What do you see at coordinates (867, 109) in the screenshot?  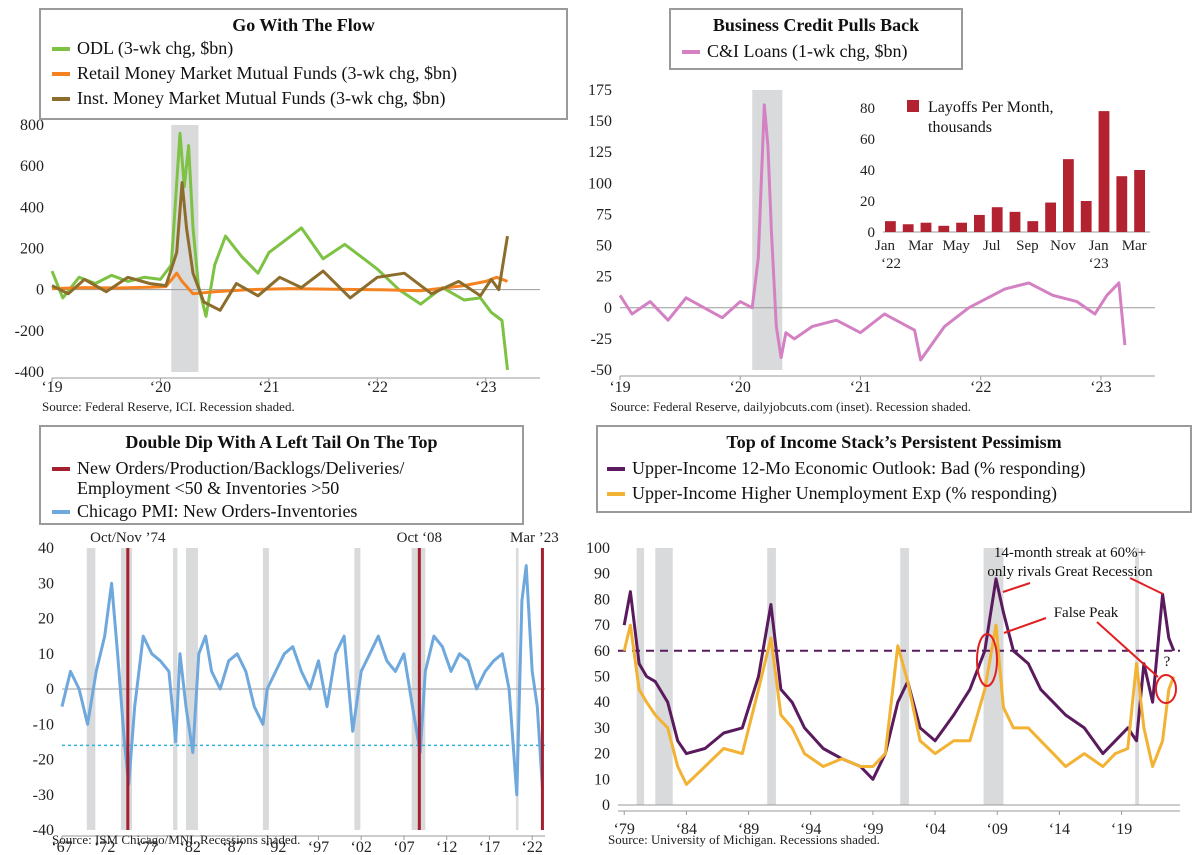 I see `inset-y-tick: 80` at bounding box center [867, 109].